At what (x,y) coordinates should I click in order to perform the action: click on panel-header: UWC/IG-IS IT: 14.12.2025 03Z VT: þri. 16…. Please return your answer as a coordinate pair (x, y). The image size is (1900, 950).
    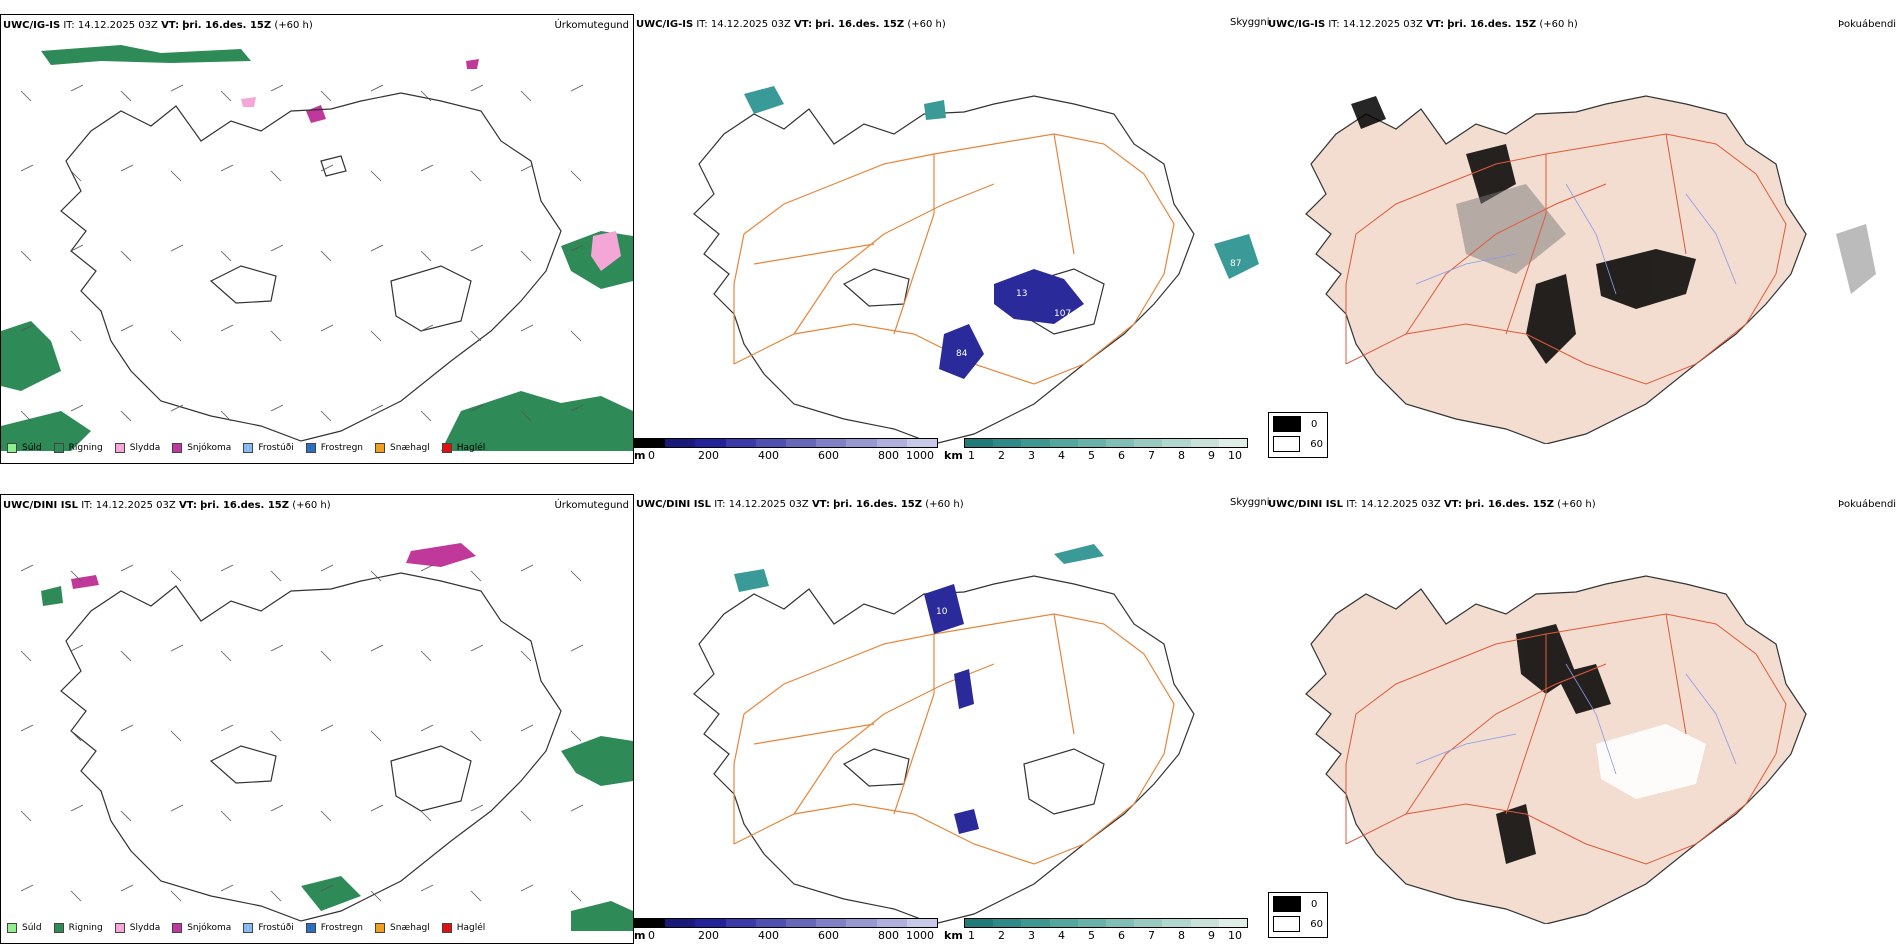
    Looking at the image, I should click on (1423, 24).